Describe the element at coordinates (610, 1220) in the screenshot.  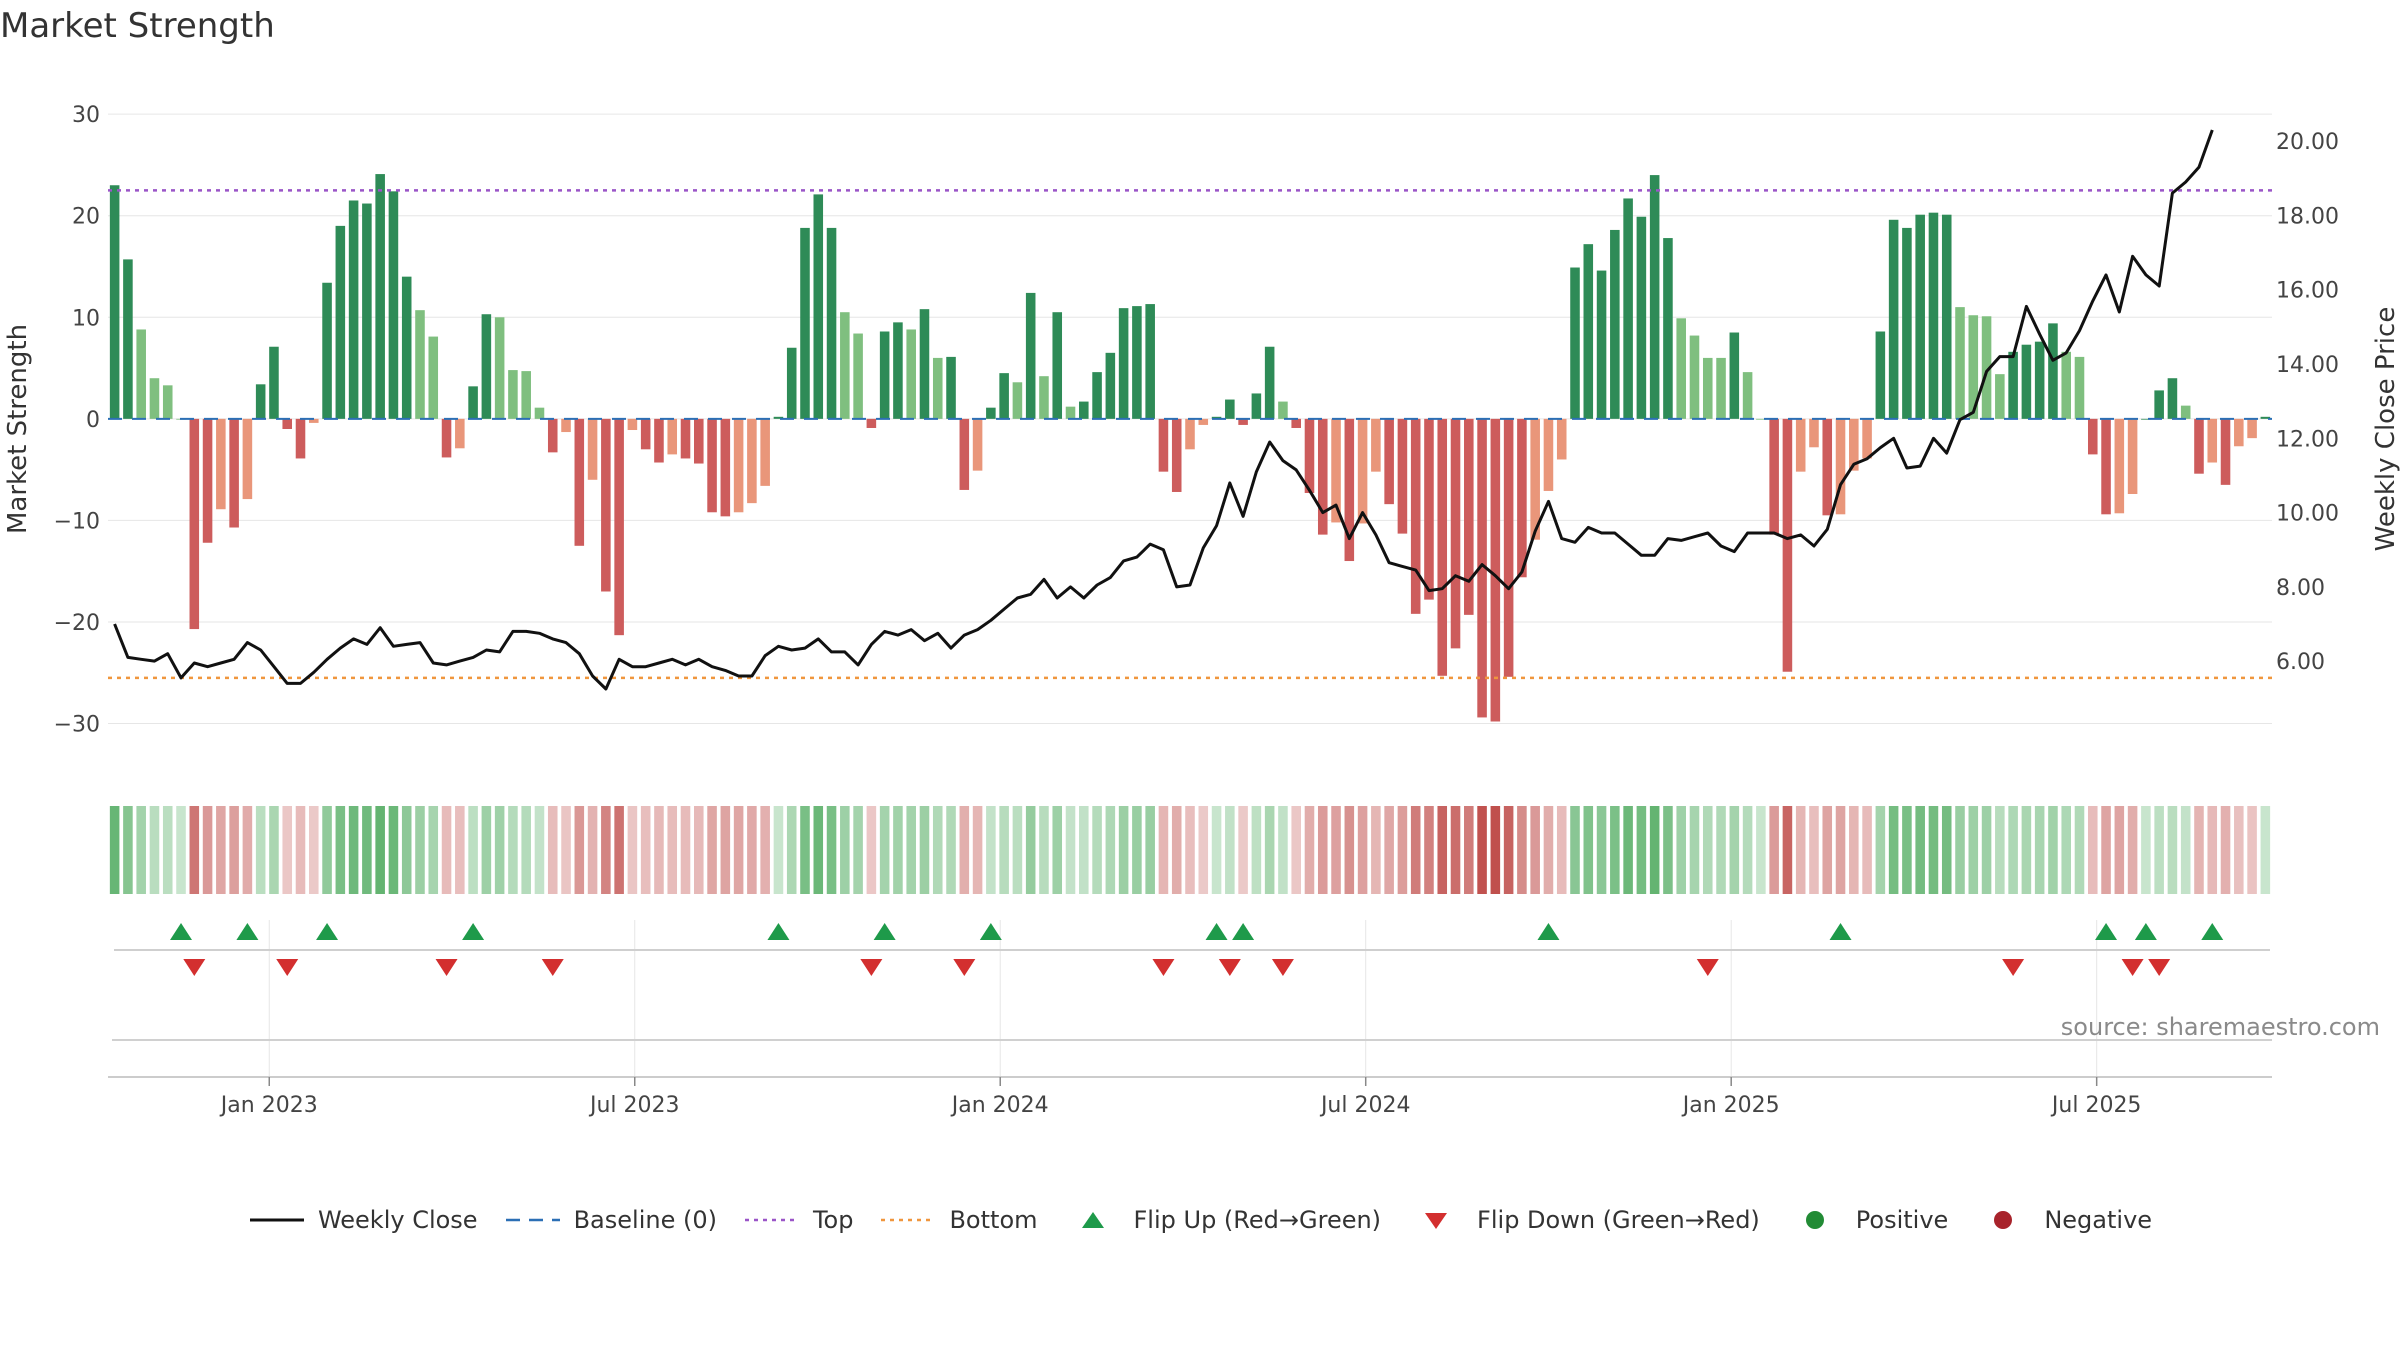
I see `legend-item: Baseline (0)` at that location.